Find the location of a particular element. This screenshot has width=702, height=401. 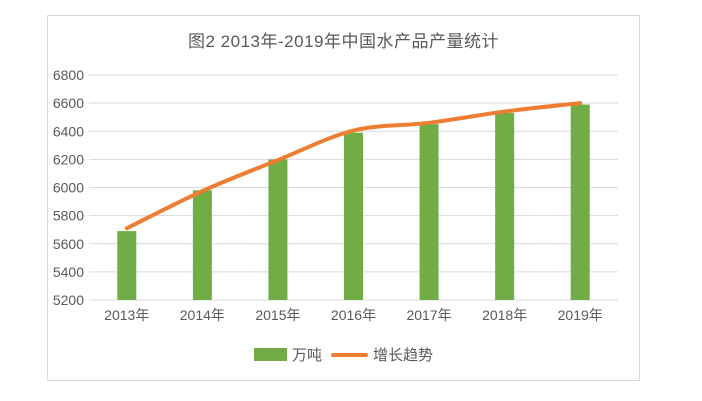

bar-2019年 is located at coordinates (580, 202).